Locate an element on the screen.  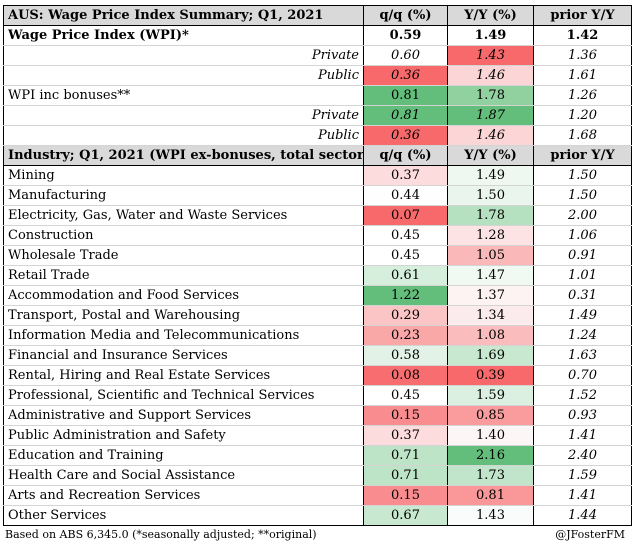
row-label: Financial and Insurance Services is located at coordinates (183, 355).